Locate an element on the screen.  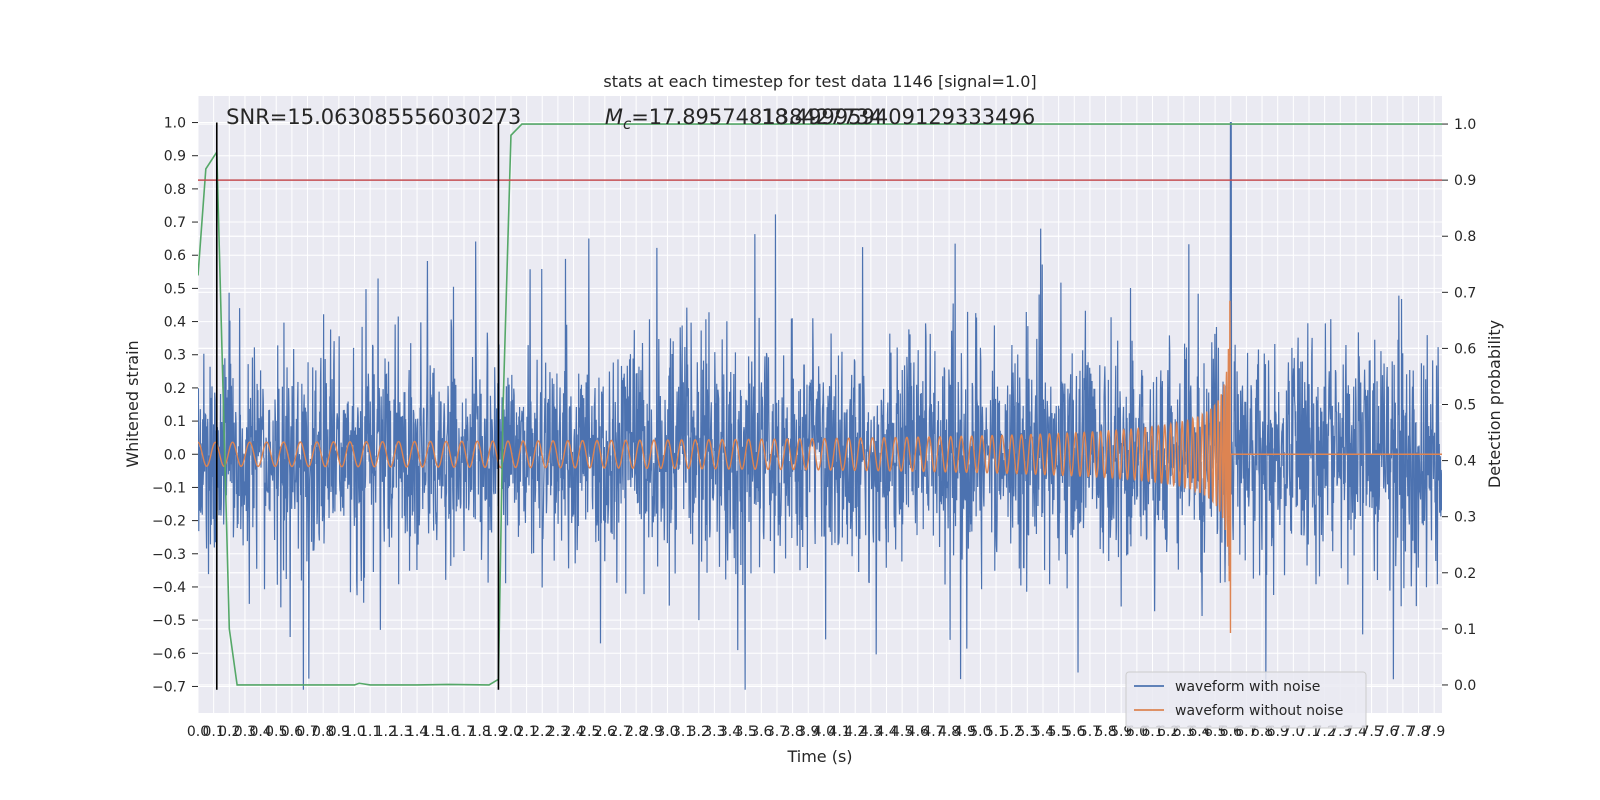
y-tick-label: −0.1 is located at coordinates (169, 488).